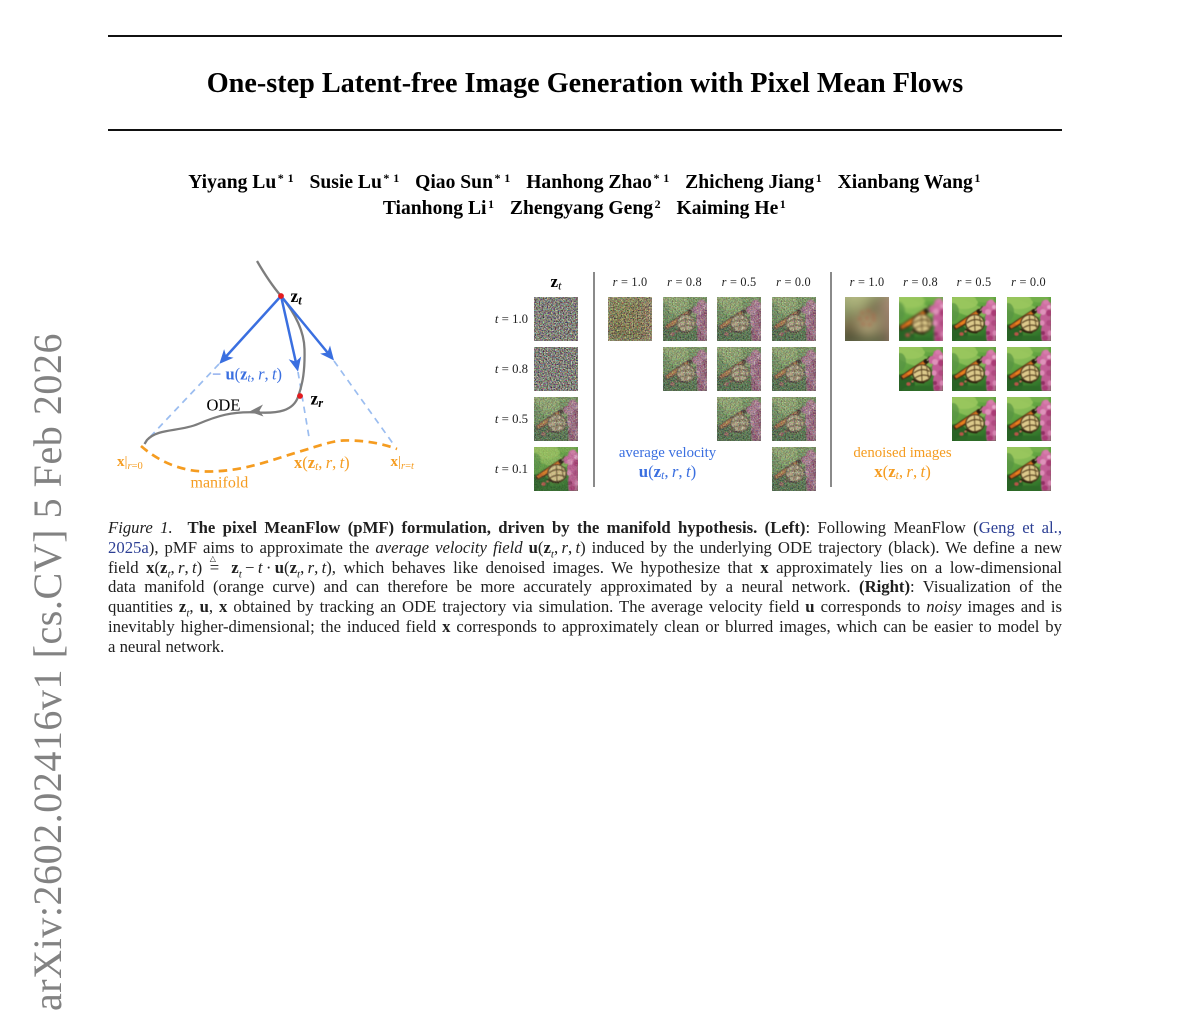 The width and height of the screenshot is (1200, 1011). Describe the element at coordinates (317, 400) in the screenshot. I see `svg-text: zr` at that location.